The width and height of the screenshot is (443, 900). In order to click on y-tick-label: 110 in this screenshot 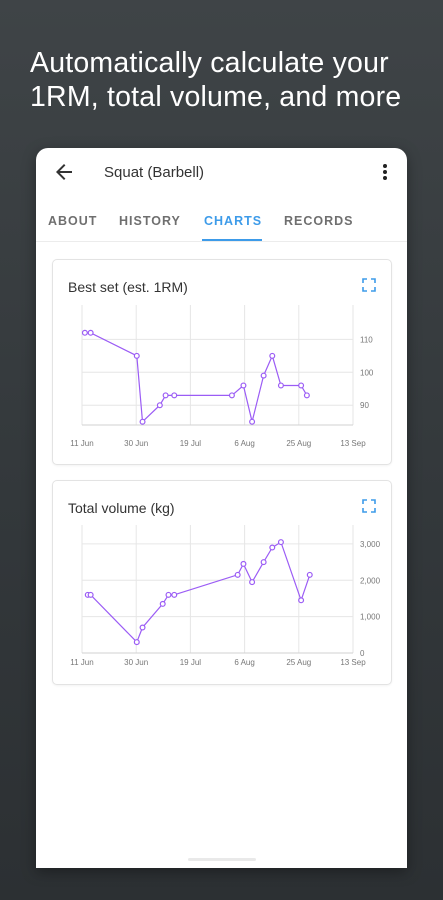, I will do `click(366, 339)`.